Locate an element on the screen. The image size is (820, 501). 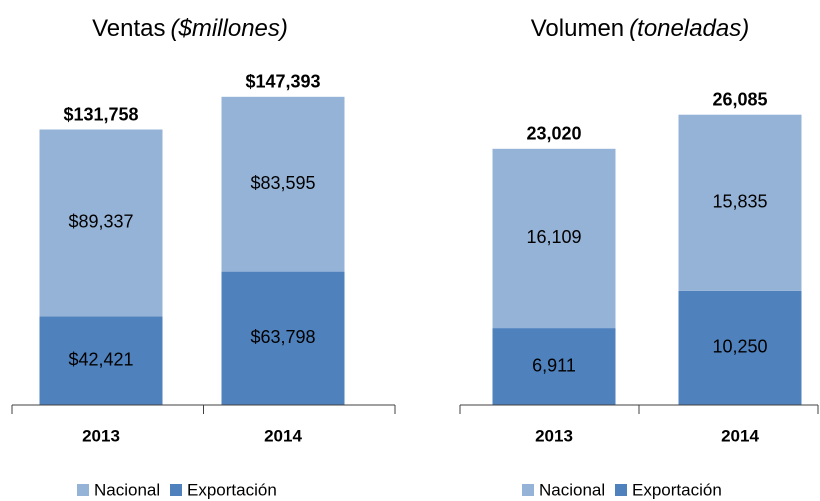
value-label: $63,798 is located at coordinates (282, 337).